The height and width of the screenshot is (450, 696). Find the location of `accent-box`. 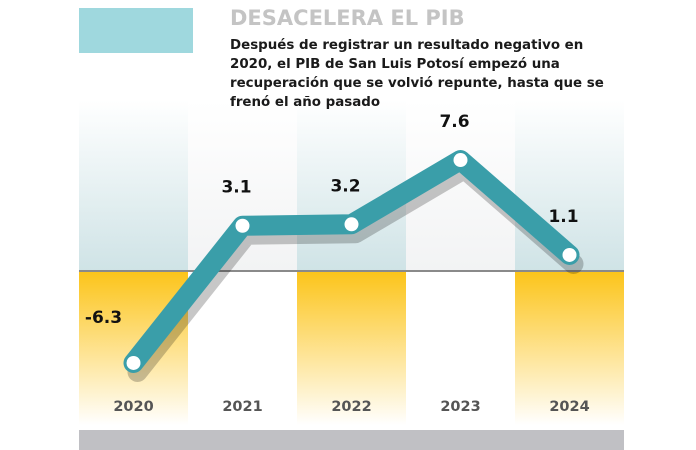

accent-box is located at coordinates (136, 30).